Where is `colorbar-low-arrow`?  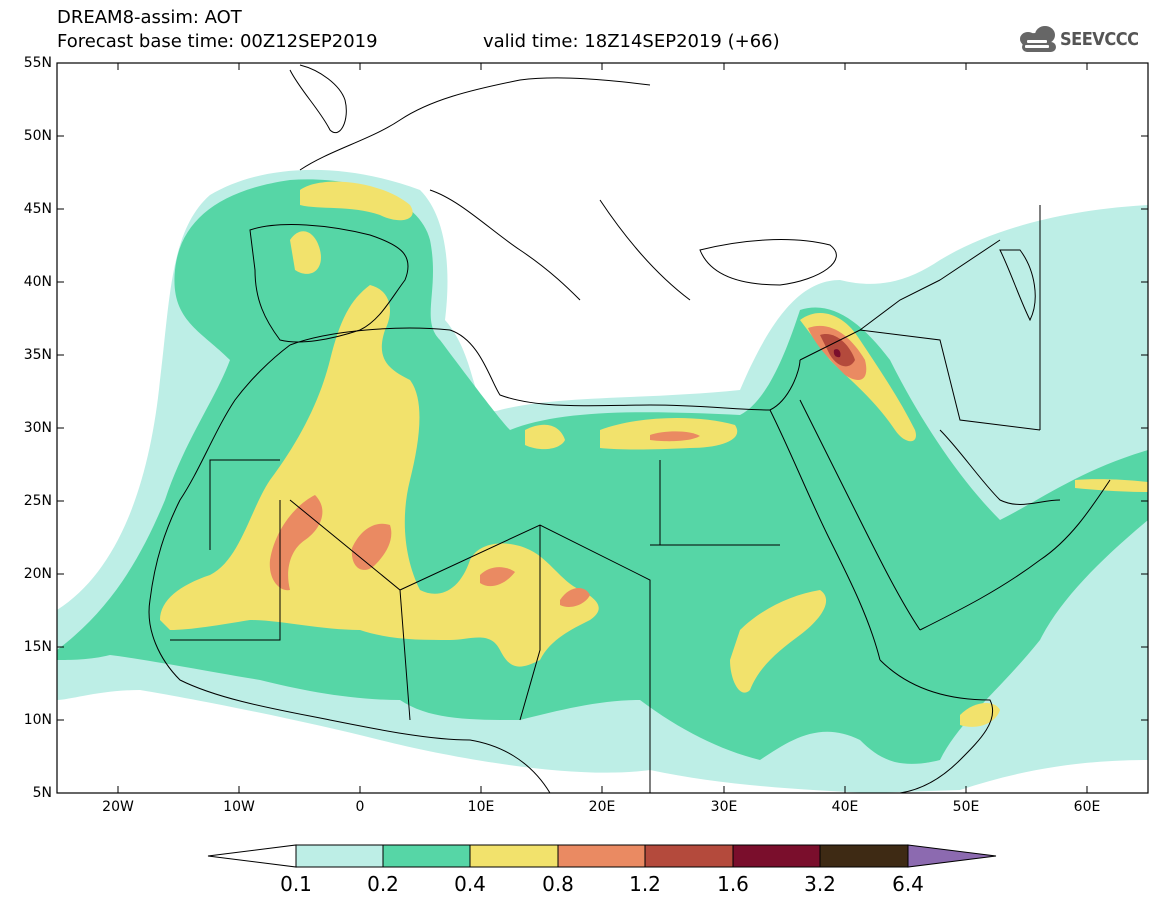
colorbar-low-arrow is located at coordinates (252, 856).